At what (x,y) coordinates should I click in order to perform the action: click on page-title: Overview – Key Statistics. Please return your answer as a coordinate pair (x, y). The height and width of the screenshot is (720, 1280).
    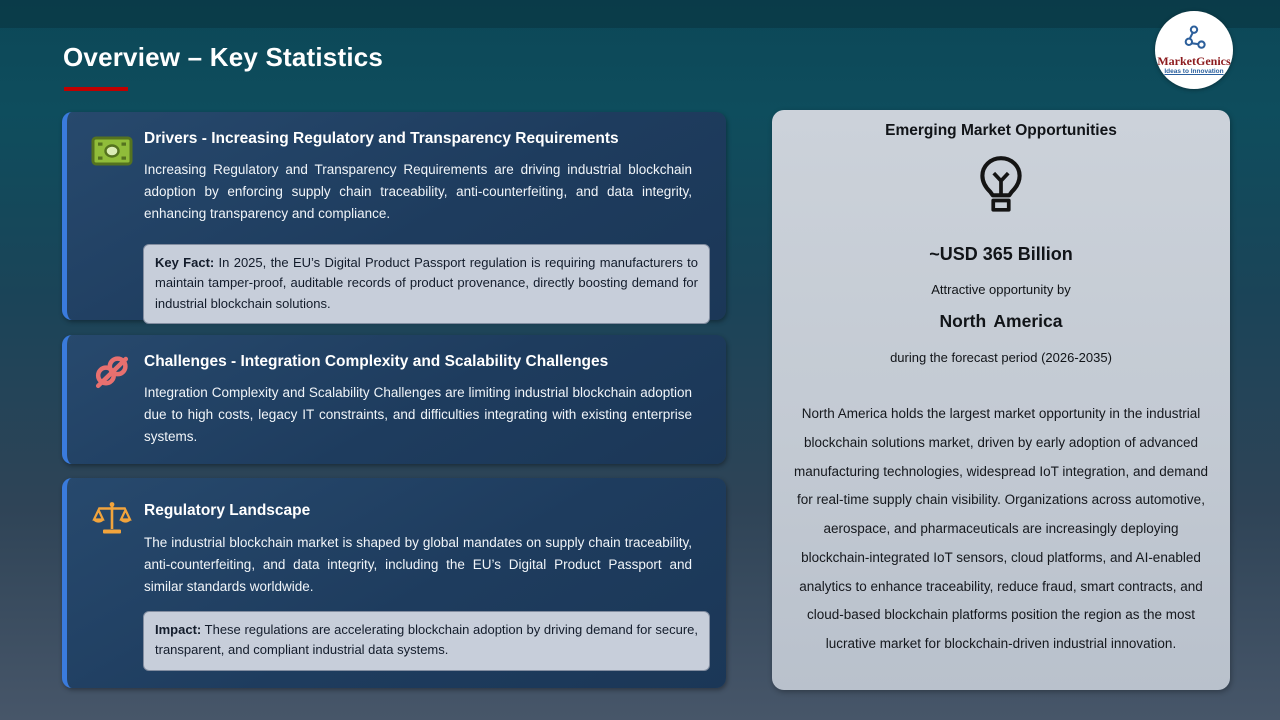
    Looking at the image, I should click on (223, 57).